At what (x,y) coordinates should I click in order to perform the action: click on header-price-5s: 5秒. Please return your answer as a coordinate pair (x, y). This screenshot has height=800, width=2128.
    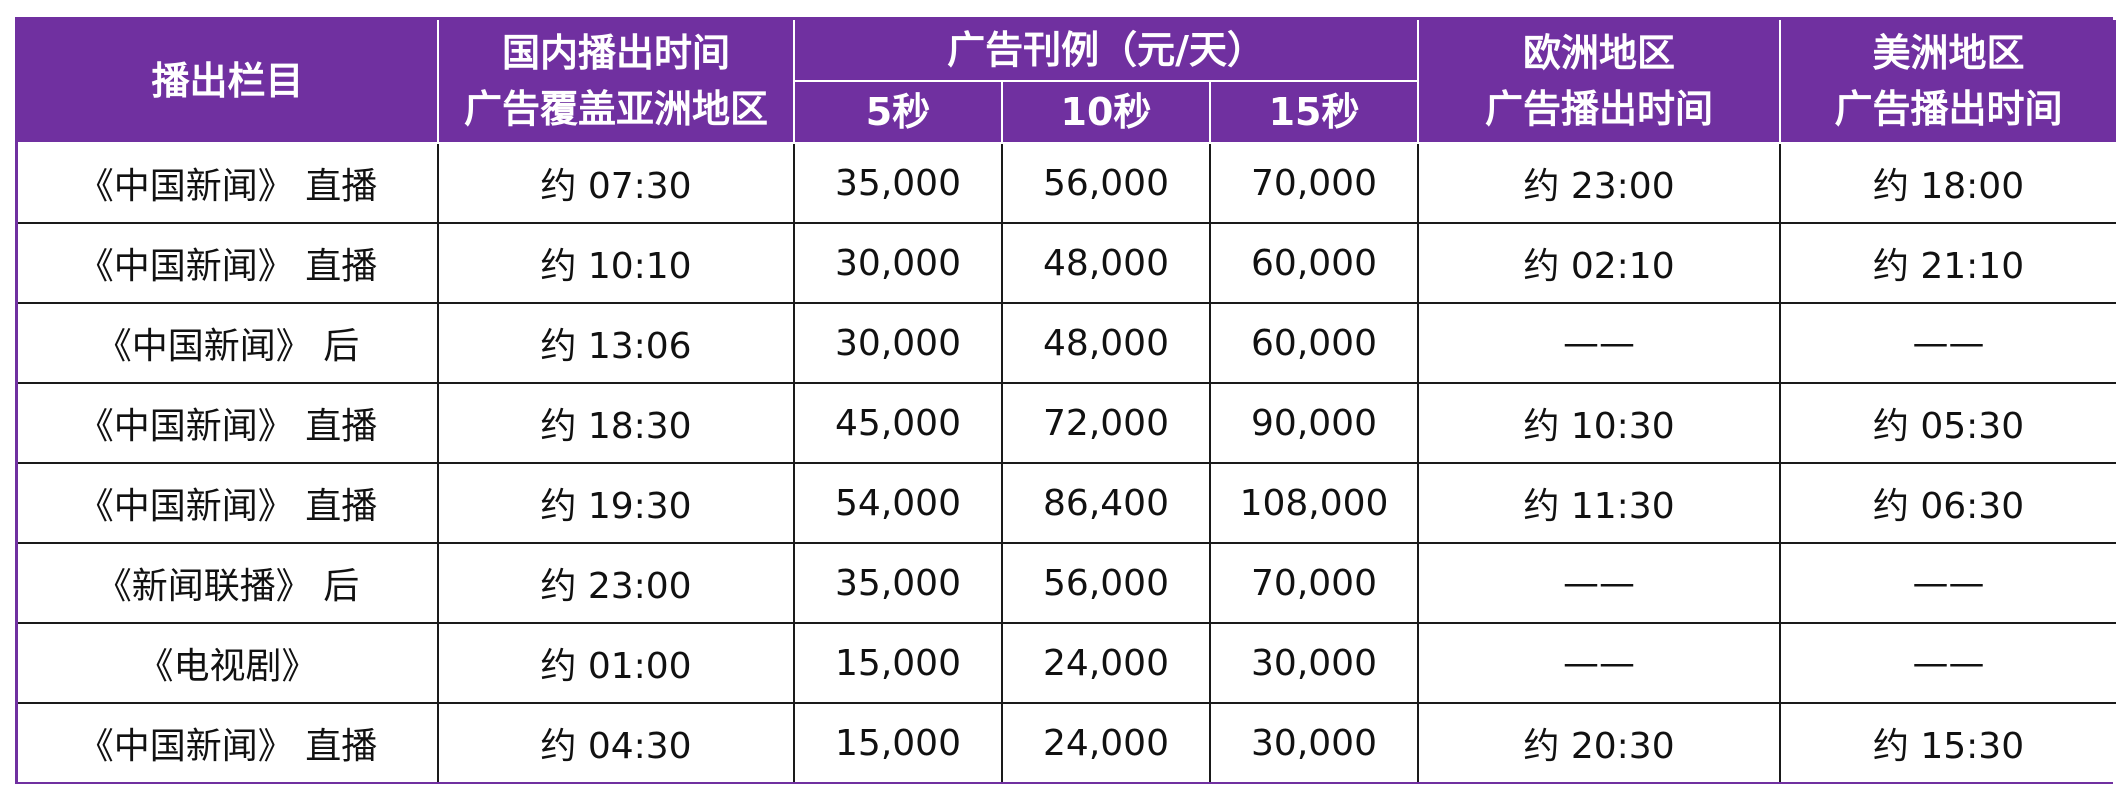
    Looking at the image, I should click on (898, 112).